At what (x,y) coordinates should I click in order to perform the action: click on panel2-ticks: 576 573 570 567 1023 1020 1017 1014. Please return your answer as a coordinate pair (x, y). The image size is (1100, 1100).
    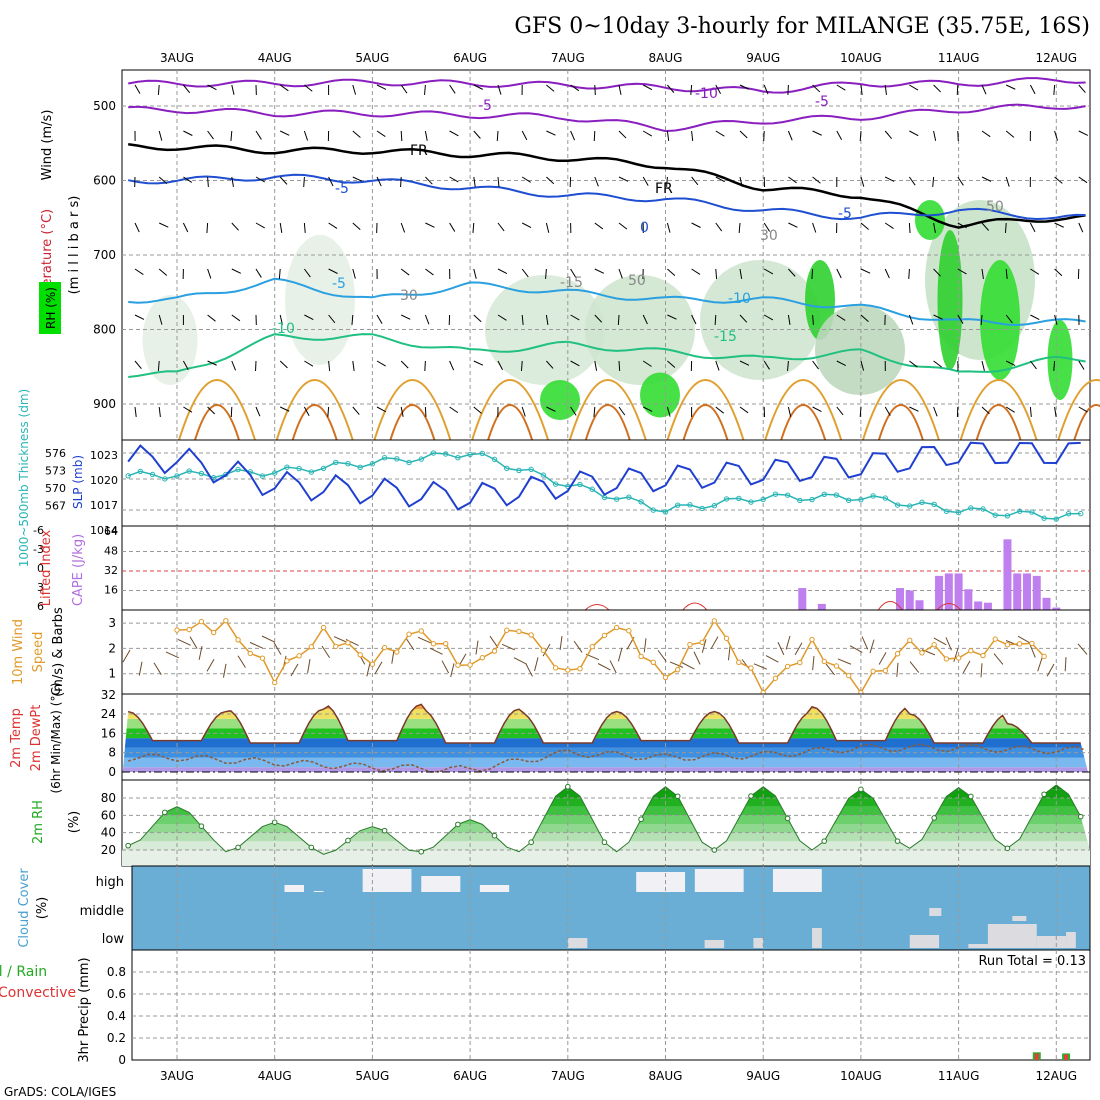
    Looking at the image, I should click on (81, 492).